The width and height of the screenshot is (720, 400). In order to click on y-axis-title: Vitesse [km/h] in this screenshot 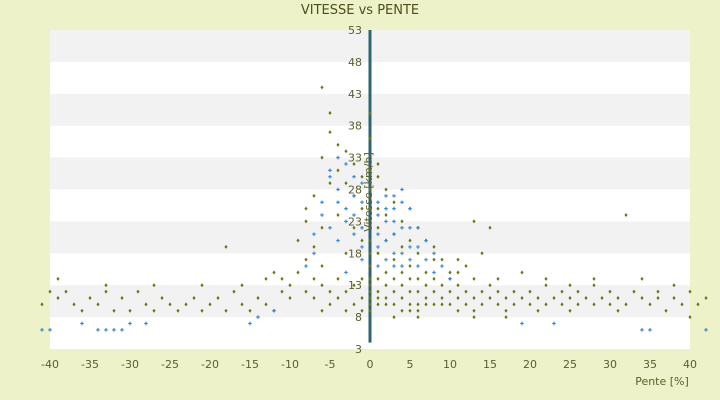, I will do `click(368, 192)`.